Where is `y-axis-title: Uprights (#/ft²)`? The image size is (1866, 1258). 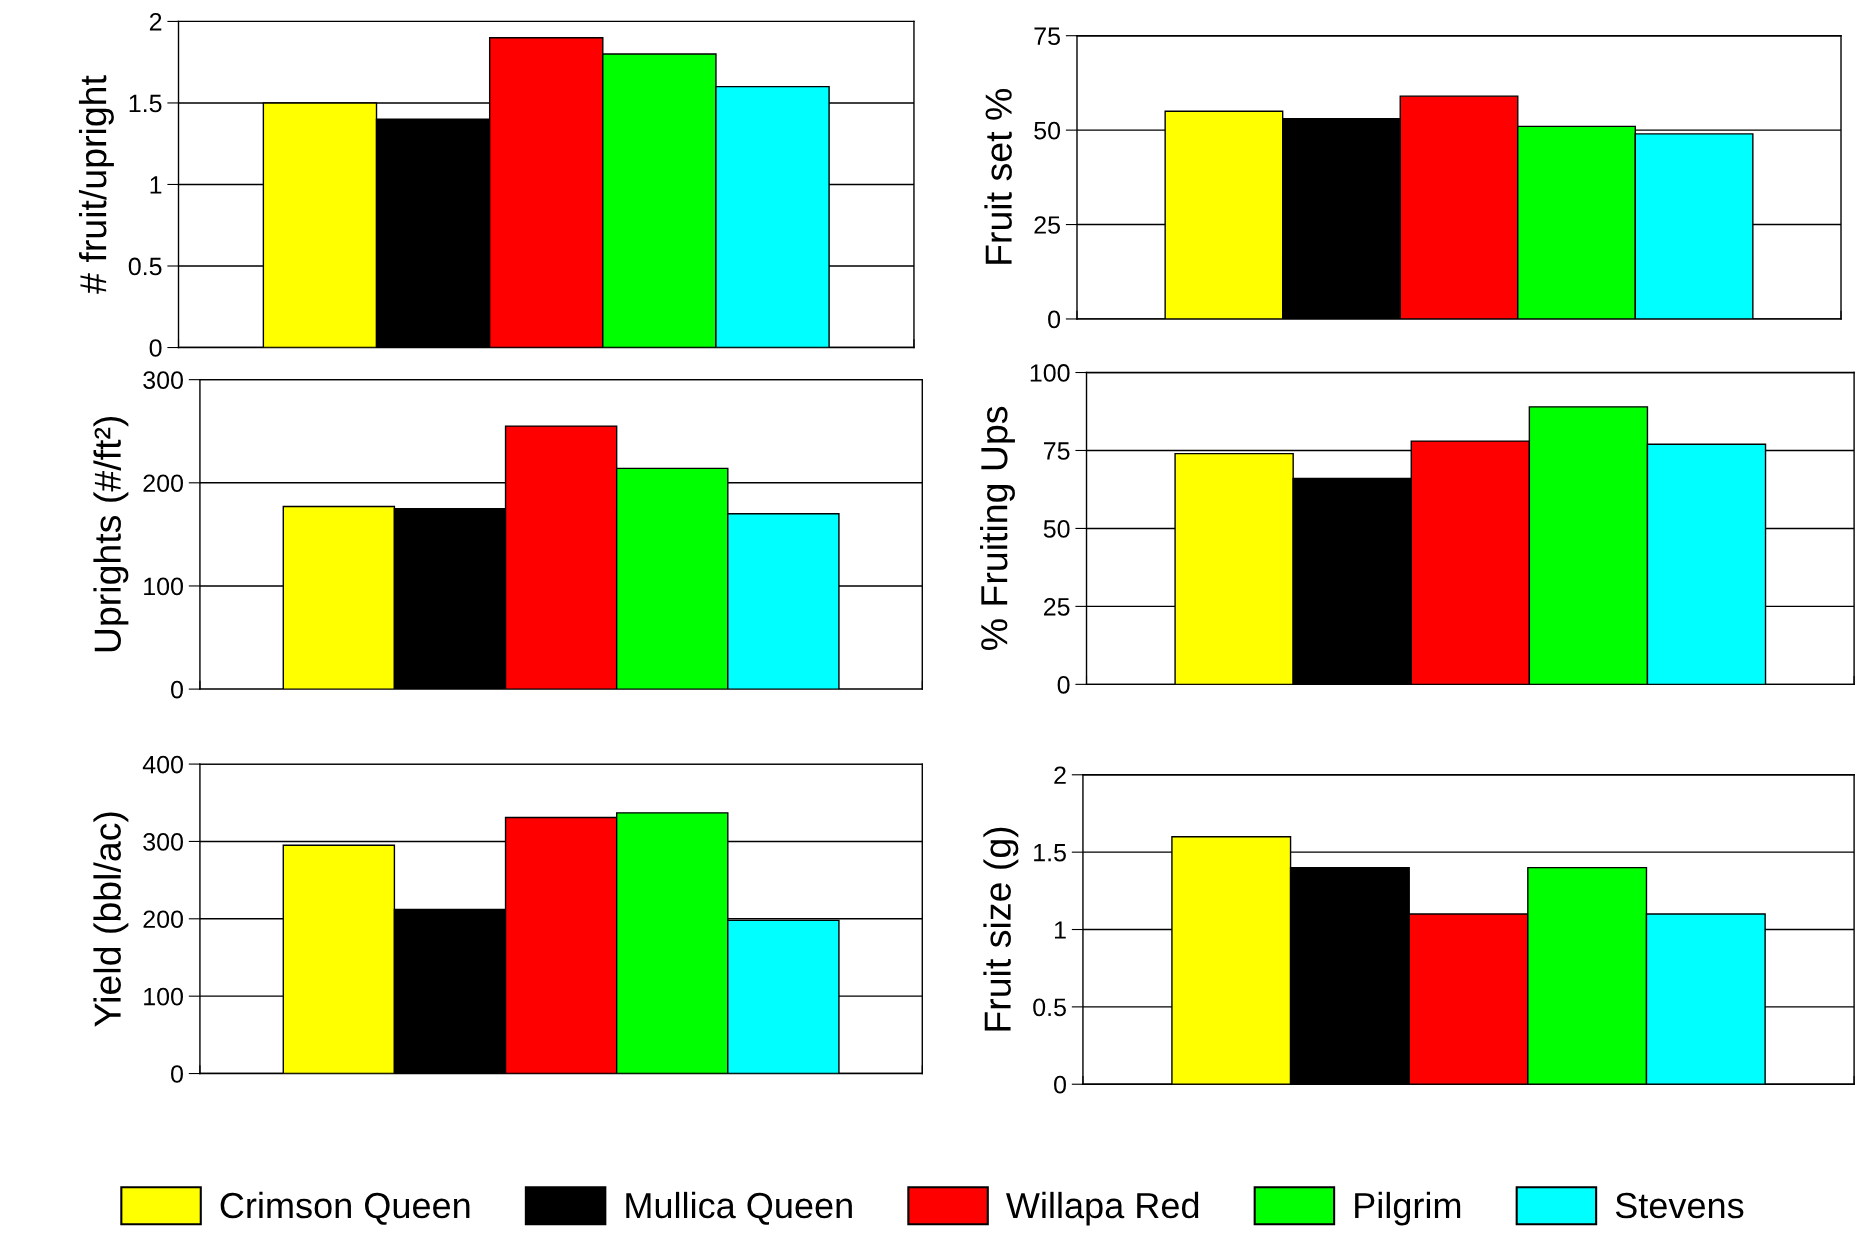
y-axis-title: Uprights (#/ft²) is located at coordinates (111, 534).